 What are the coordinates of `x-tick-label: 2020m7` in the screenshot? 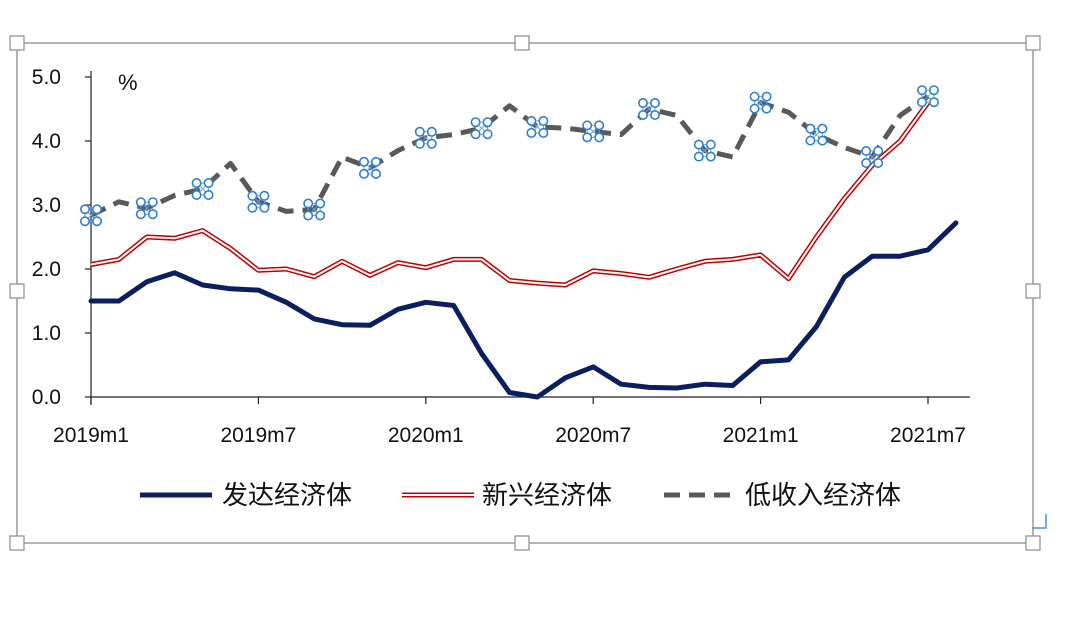 It's located at (593, 435).